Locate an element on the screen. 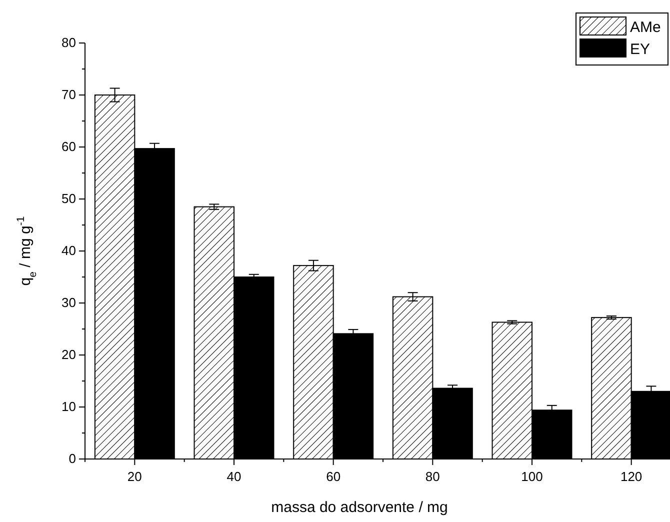 Image resolution: width=670 pixels, height=522 pixels. y-tick-label: 50 is located at coordinates (69, 198).